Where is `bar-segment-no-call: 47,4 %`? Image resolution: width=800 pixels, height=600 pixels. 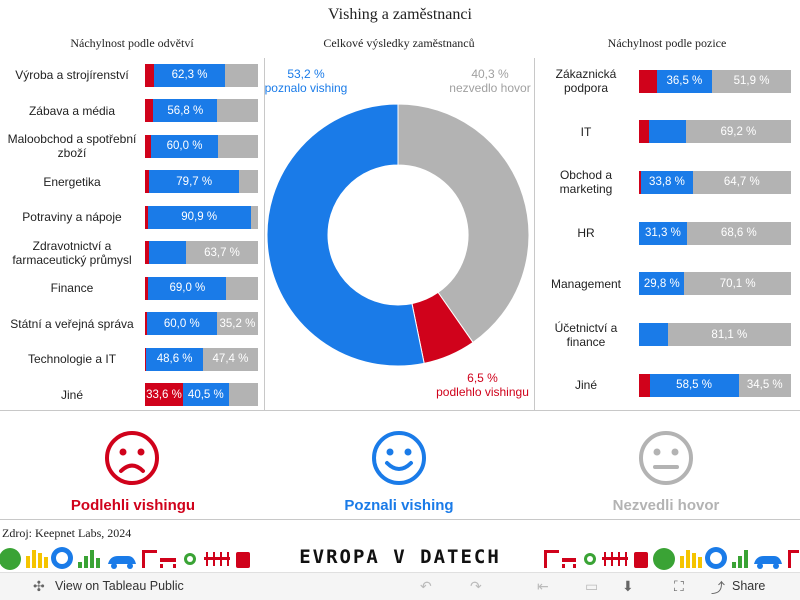 bar-segment-no-call: 47,4 % is located at coordinates (230, 359).